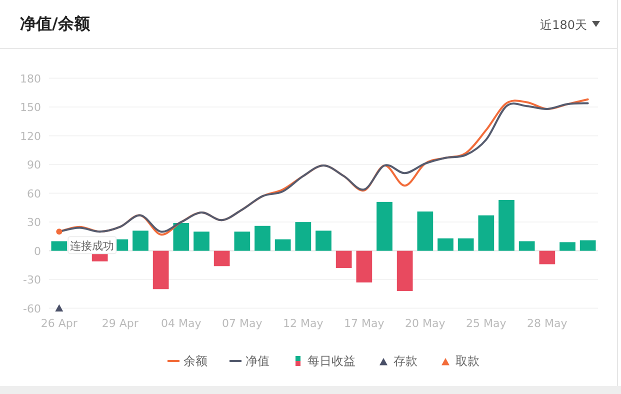  I want to click on y-tick-label: -60, so click(32, 309).